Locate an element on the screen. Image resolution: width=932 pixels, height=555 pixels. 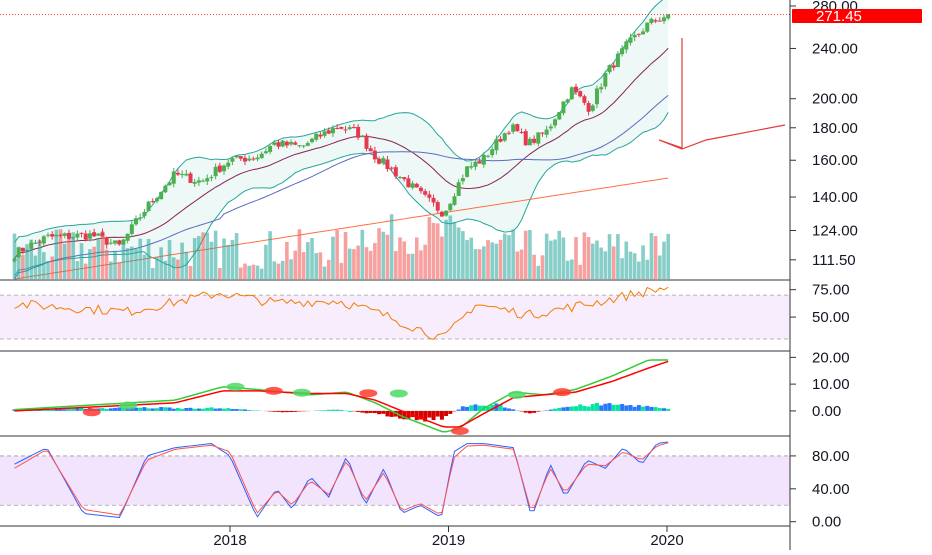
price-axis-tick-label: 200.00 is located at coordinates (835, 99).